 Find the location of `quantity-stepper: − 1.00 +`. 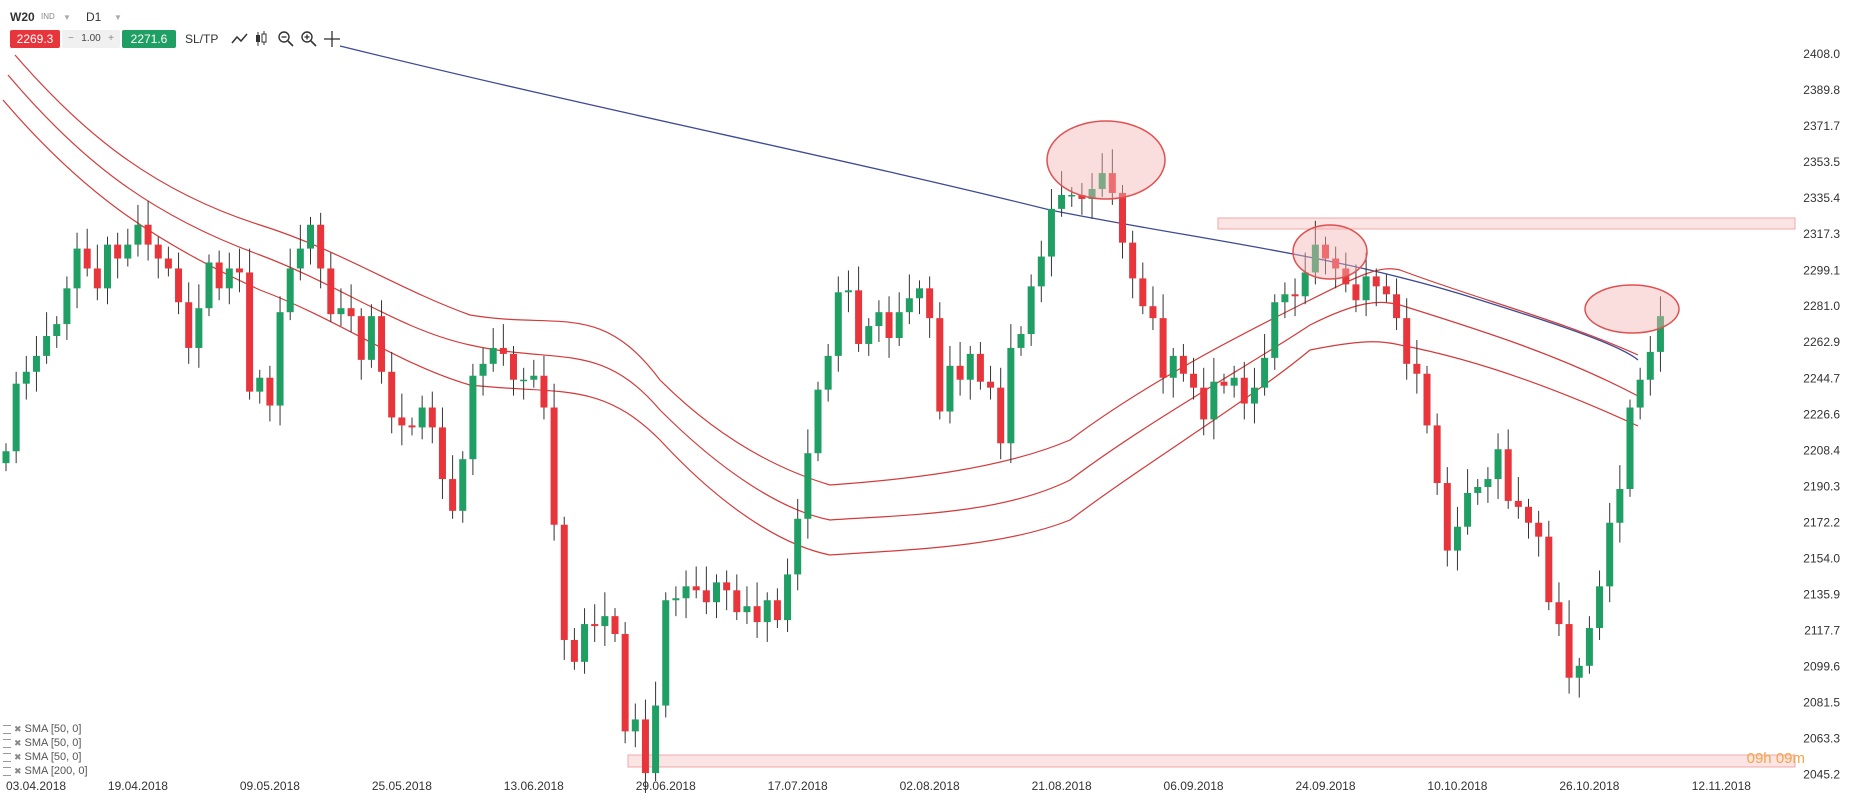

quantity-stepper: − 1.00 + is located at coordinates (91, 39).